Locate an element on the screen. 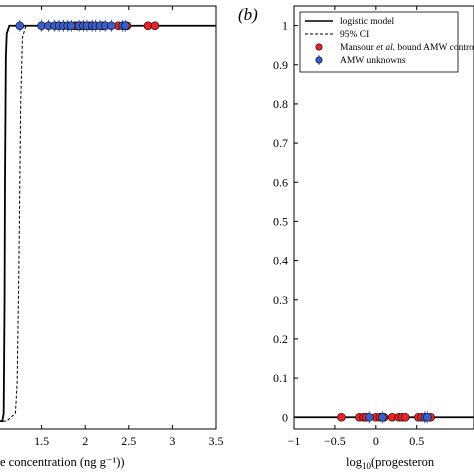 The image size is (474, 474). legend-blue-dot-marker is located at coordinates (319, 60).